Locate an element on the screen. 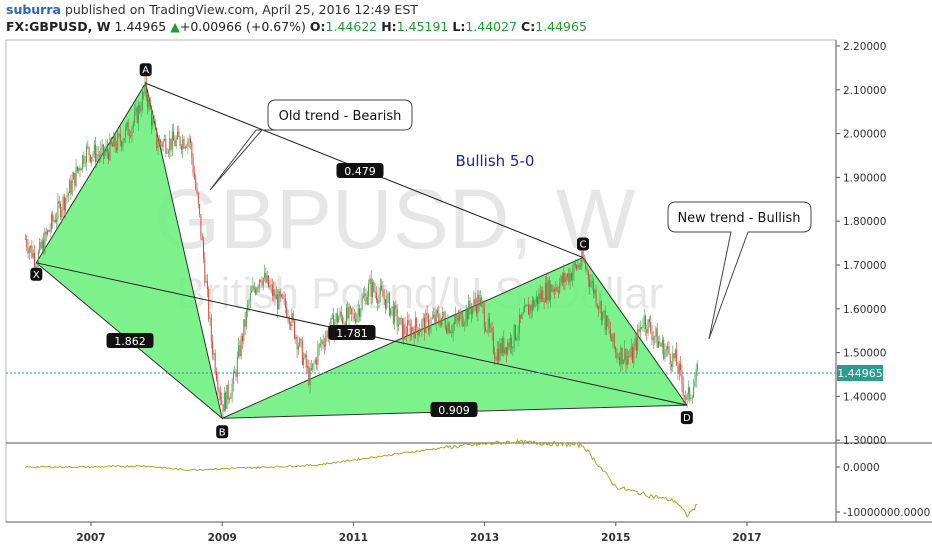  svg-text: A is located at coordinates (145, 70).